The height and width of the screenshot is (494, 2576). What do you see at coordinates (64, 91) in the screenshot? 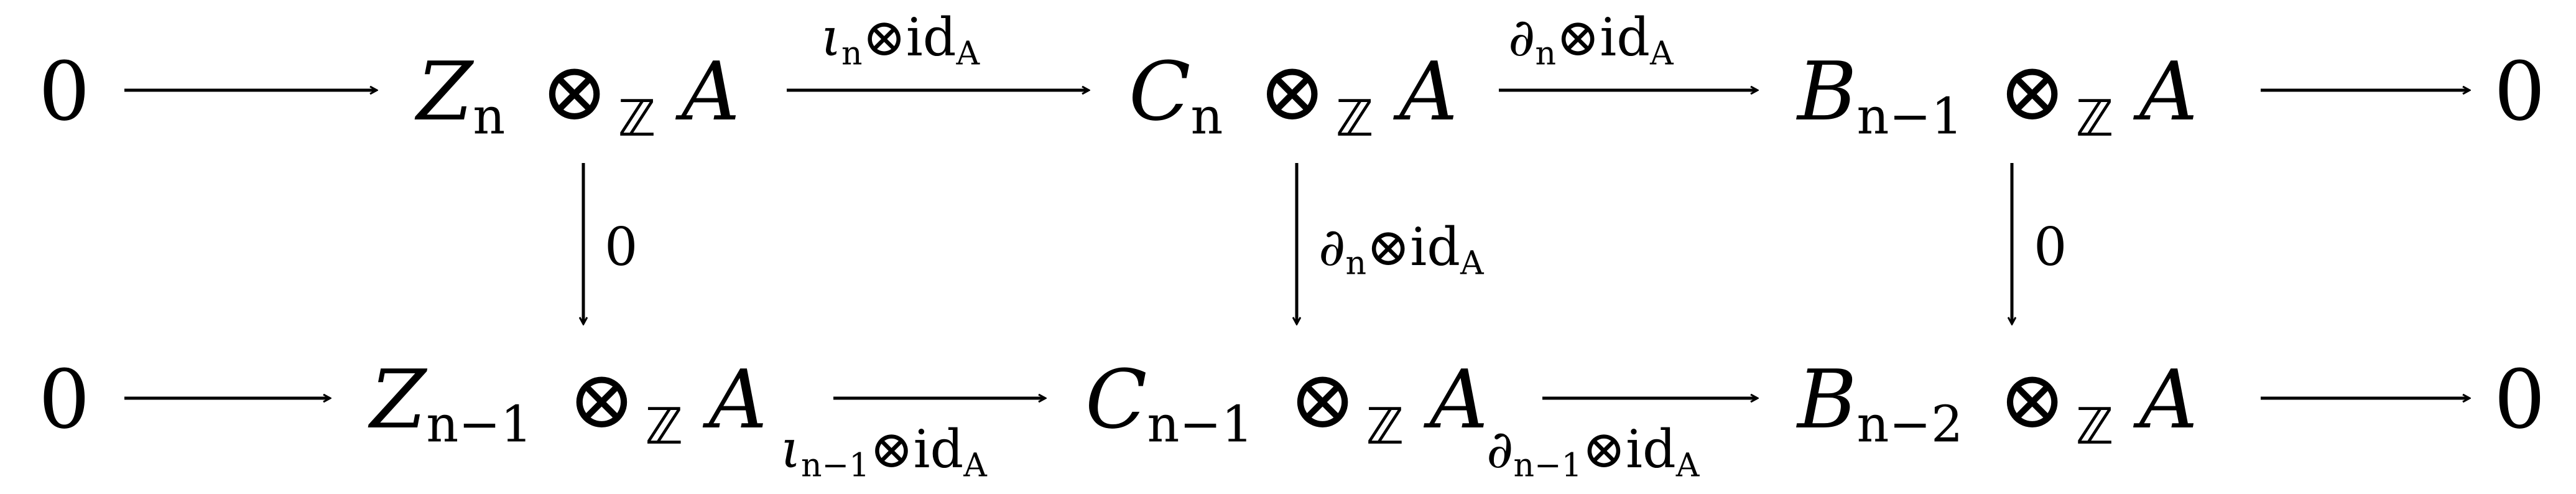
I see `top-zero-left: 0` at bounding box center [64, 91].